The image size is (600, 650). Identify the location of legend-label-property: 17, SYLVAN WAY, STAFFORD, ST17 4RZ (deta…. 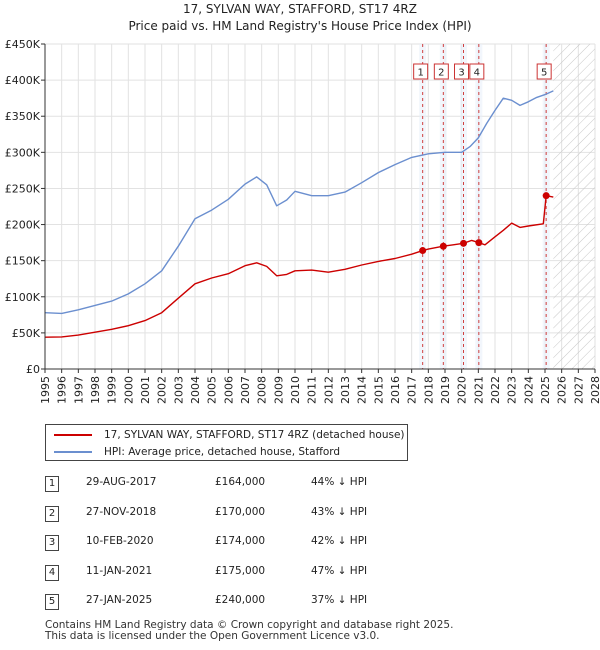
(254, 435).